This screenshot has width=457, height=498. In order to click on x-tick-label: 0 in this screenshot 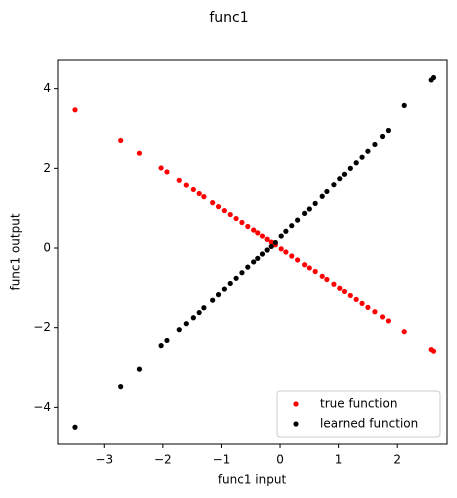, I will do `click(280, 460)`.